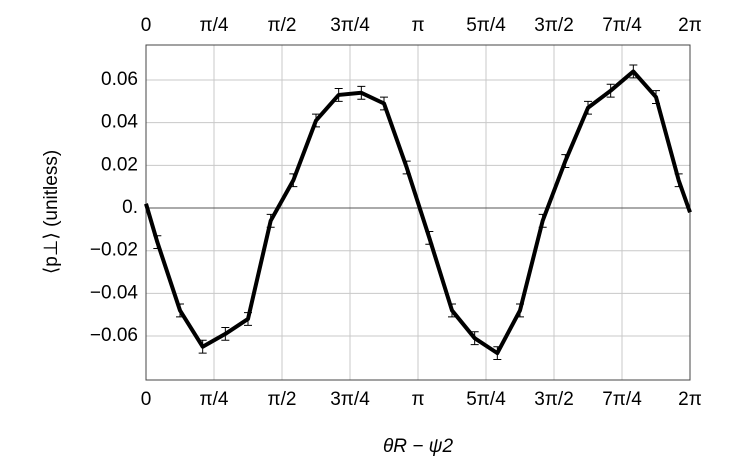 The width and height of the screenshot is (751, 464). Describe the element at coordinates (350, 25) in the screenshot. I see `x-top-tick-label: 3π/4` at that location.